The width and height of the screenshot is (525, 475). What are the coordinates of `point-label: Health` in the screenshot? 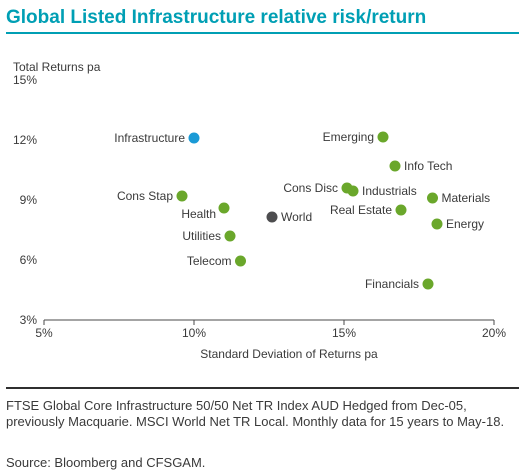 It's located at (198, 214).